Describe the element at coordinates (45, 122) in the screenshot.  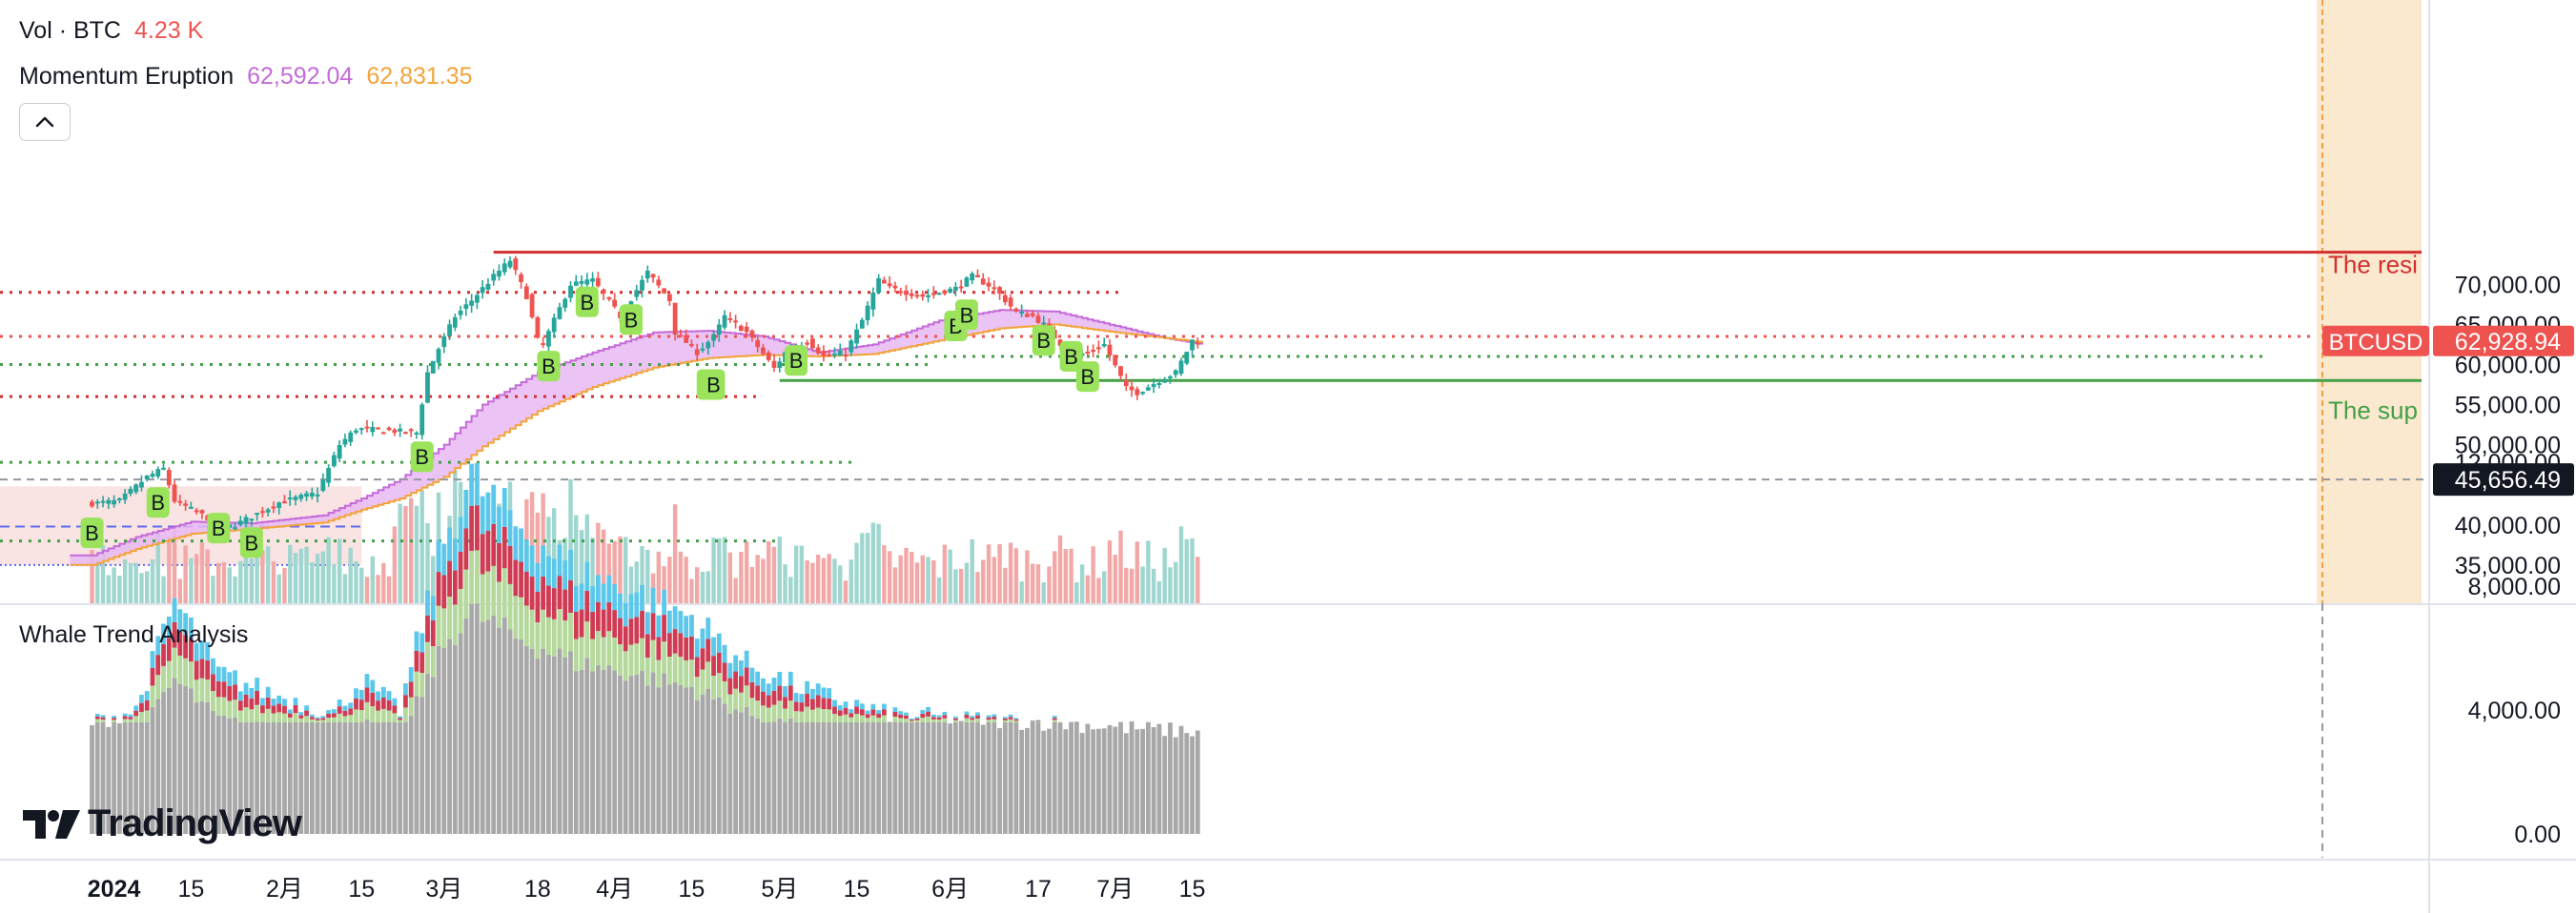
I see `collapse-legend-button` at that location.